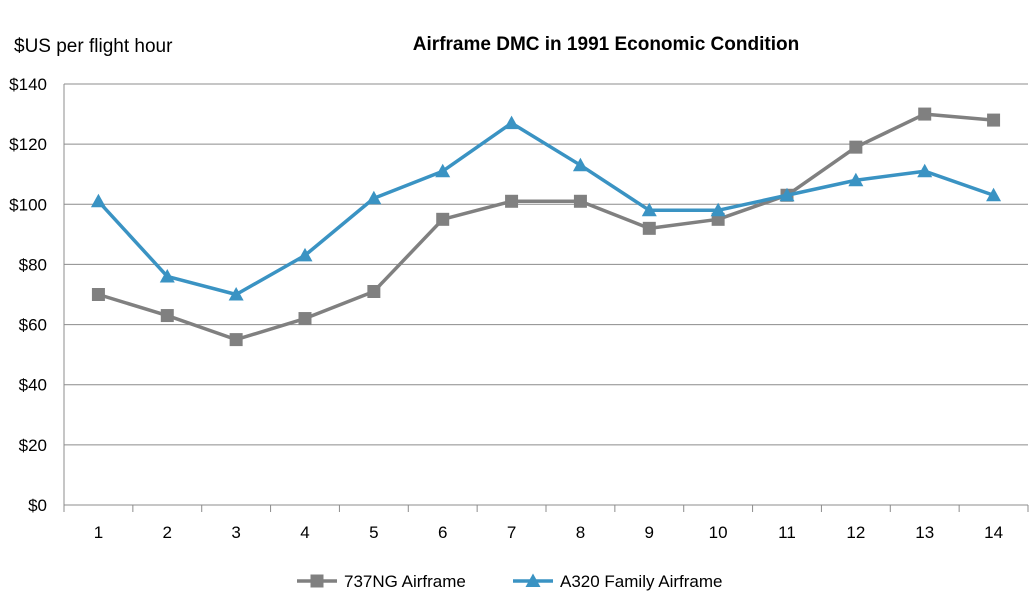 The width and height of the screenshot is (1035, 612). What do you see at coordinates (93, 46) in the screenshot?
I see `y-axis-label: $US per flight hour` at bounding box center [93, 46].